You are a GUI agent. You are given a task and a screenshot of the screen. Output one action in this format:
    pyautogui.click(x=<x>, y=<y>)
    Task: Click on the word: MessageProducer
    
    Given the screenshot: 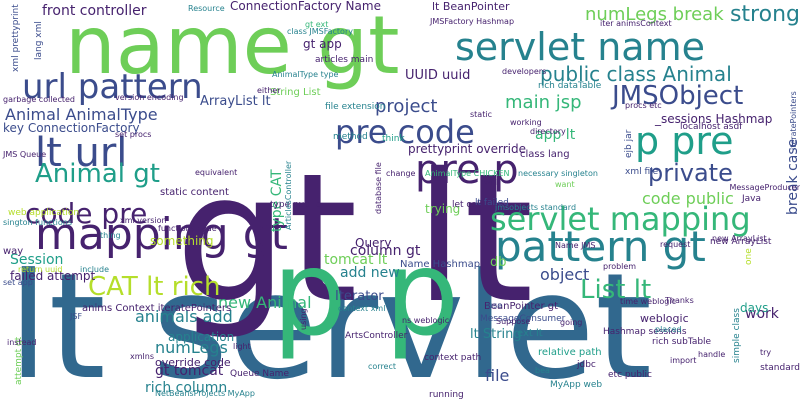 What is the action you would take?
    pyautogui.click(x=764, y=187)
    